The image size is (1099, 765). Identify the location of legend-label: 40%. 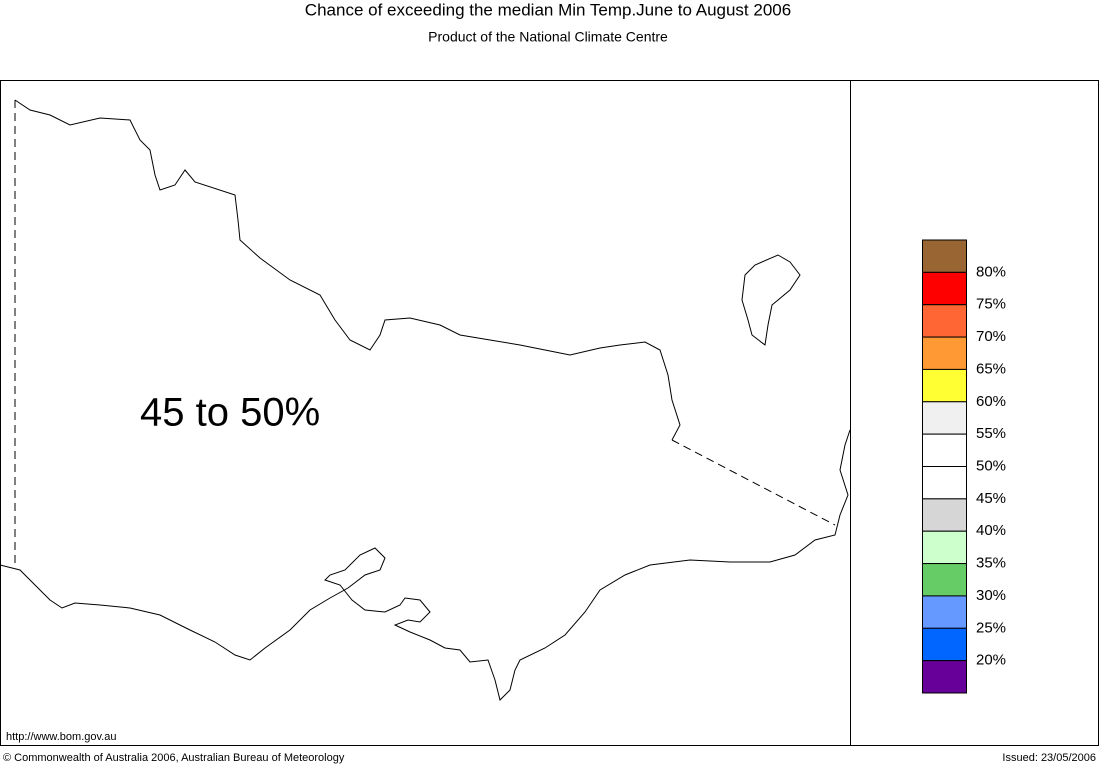
(991, 530).